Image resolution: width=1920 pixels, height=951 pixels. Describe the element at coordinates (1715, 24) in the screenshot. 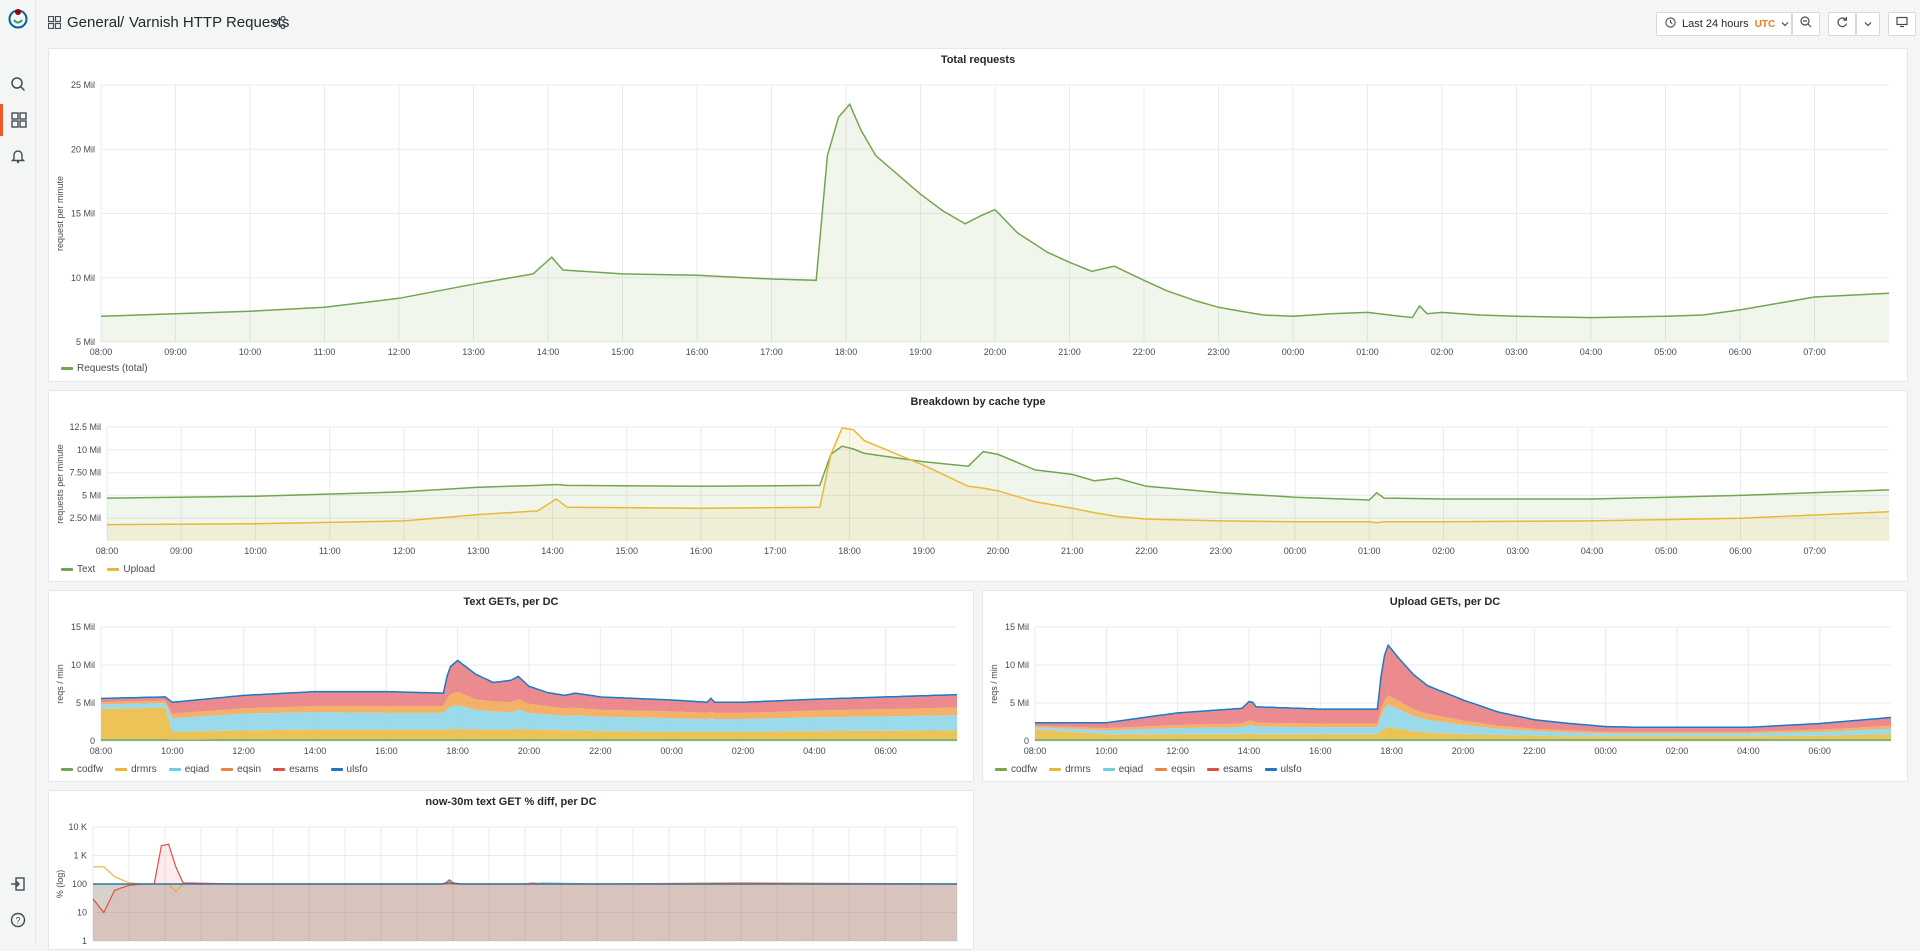

I see `time-range-label: Last 24 hours` at that location.